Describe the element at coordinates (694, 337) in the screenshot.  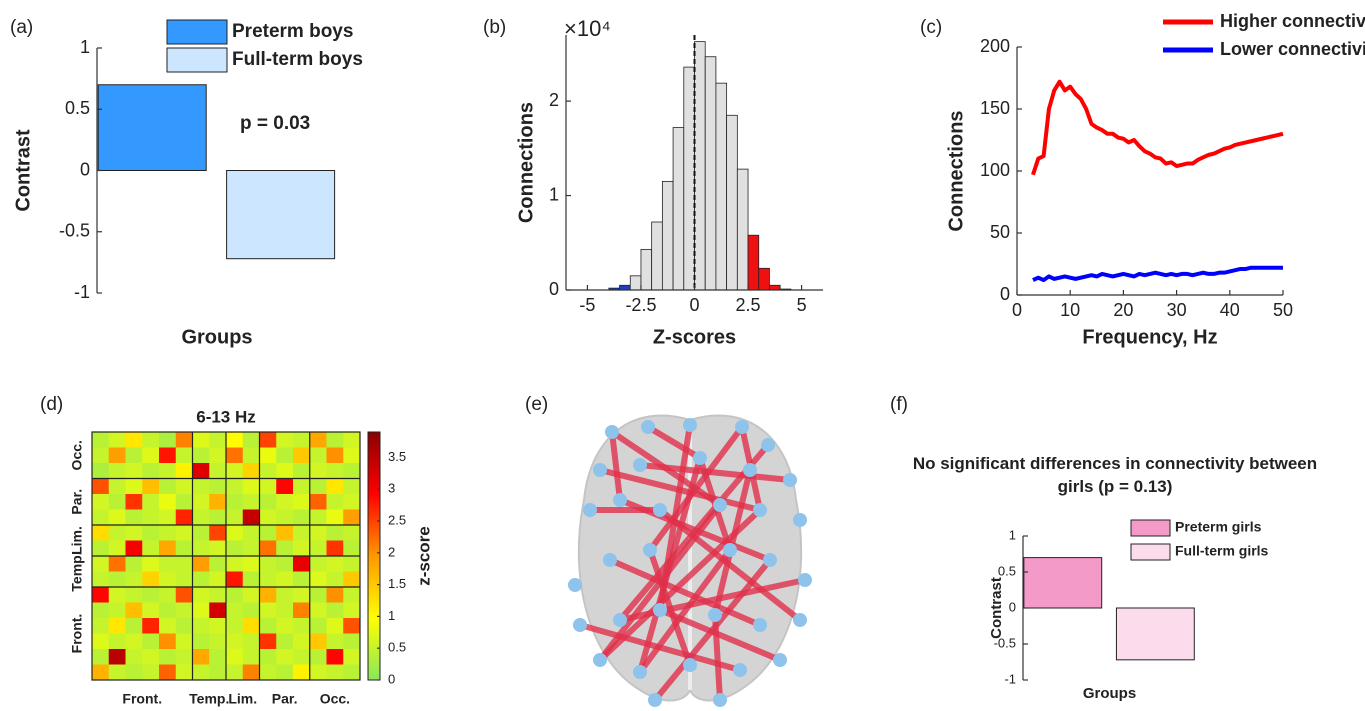
I see `x-axis-label: Z-scores` at that location.